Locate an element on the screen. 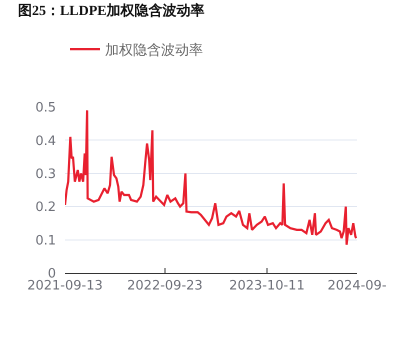  legend-label: 加权隐含波动率 is located at coordinates (154, 50).